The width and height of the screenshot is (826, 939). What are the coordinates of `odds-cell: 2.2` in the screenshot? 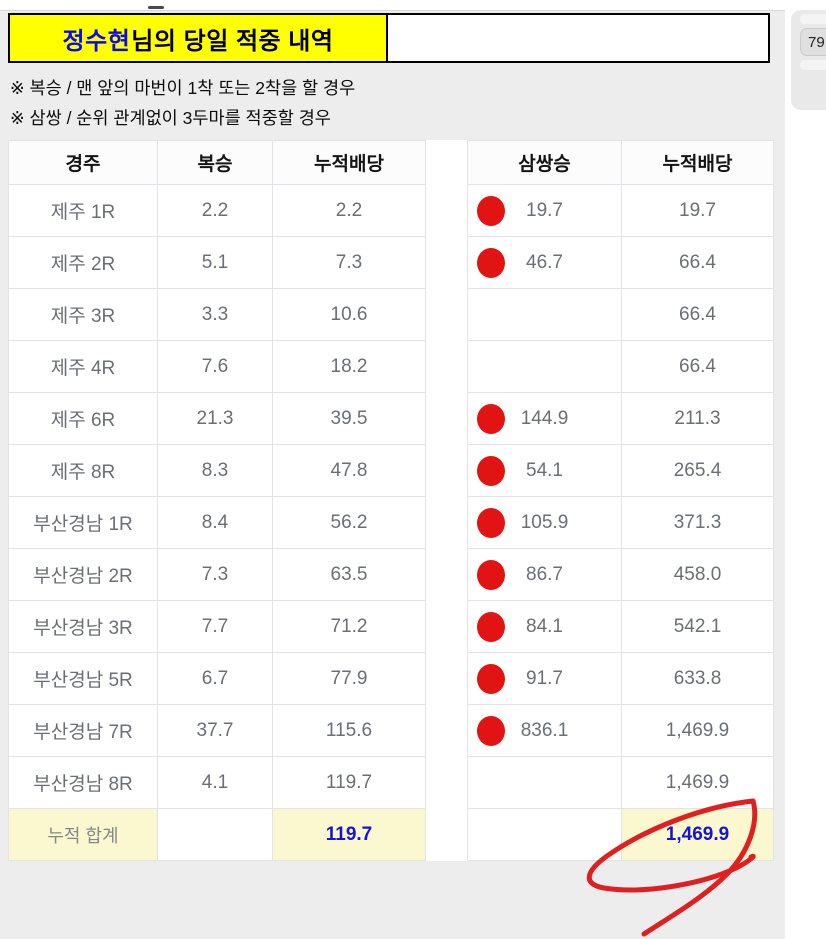 It's located at (215, 210).